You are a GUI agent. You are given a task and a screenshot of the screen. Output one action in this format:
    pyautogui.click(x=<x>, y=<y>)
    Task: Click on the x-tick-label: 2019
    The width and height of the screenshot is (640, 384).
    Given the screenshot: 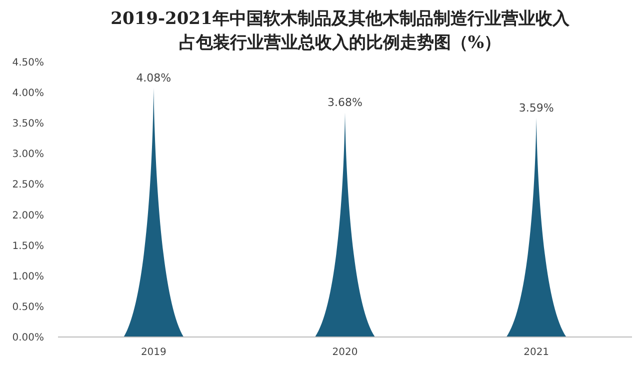 What is the action you would take?
    pyautogui.click(x=153, y=352)
    